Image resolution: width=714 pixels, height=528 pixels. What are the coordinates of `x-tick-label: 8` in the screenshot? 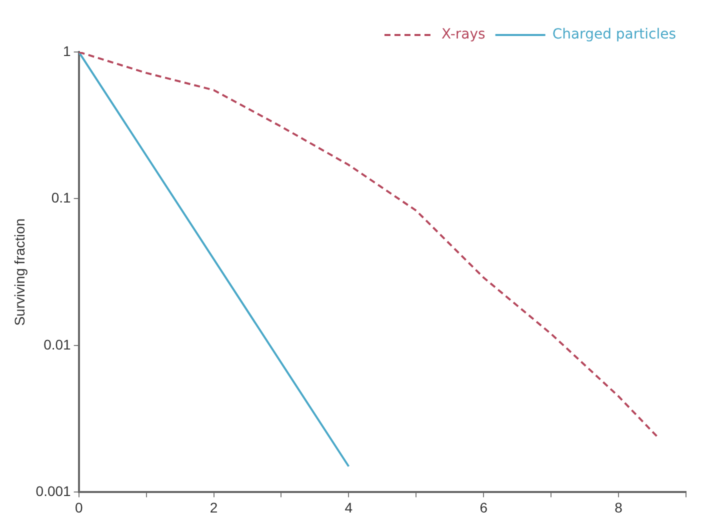 It's located at (618, 507).